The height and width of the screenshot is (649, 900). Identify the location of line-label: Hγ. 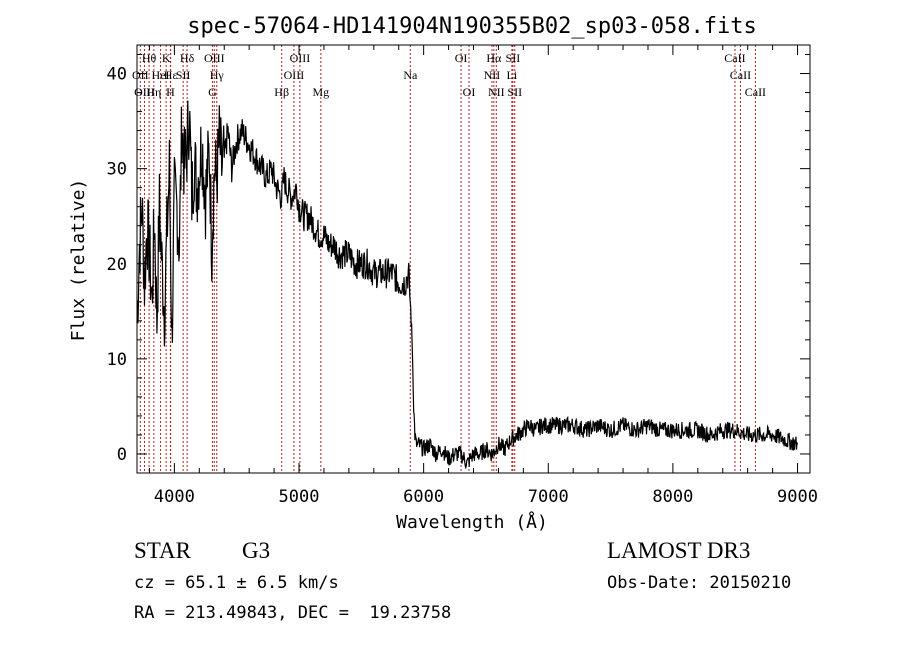
(217, 75).